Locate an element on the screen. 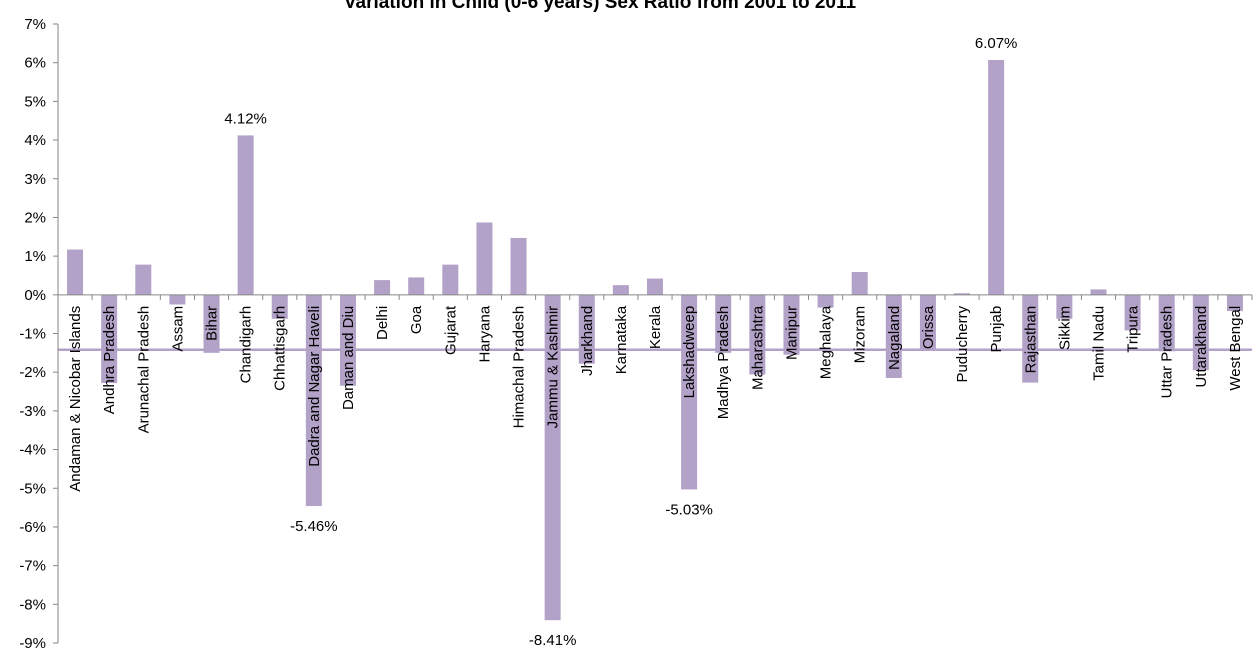 This screenshot has height=650, width=1253. category-label: Rajasthan is located at coordinates (1030, 340).